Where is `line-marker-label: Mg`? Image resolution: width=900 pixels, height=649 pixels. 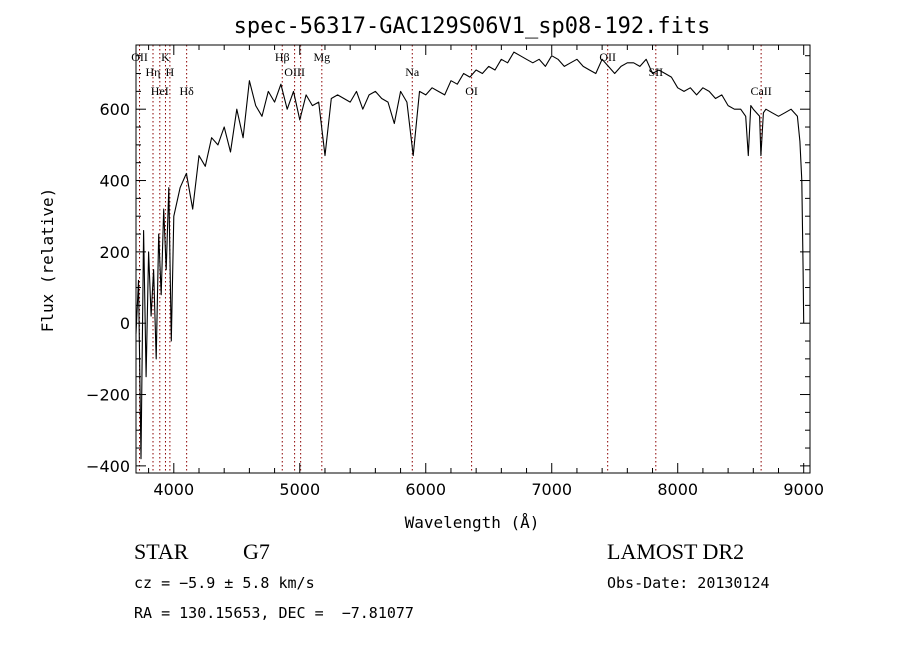
line-marker-label: Mg is located at coordinates (321, 57).